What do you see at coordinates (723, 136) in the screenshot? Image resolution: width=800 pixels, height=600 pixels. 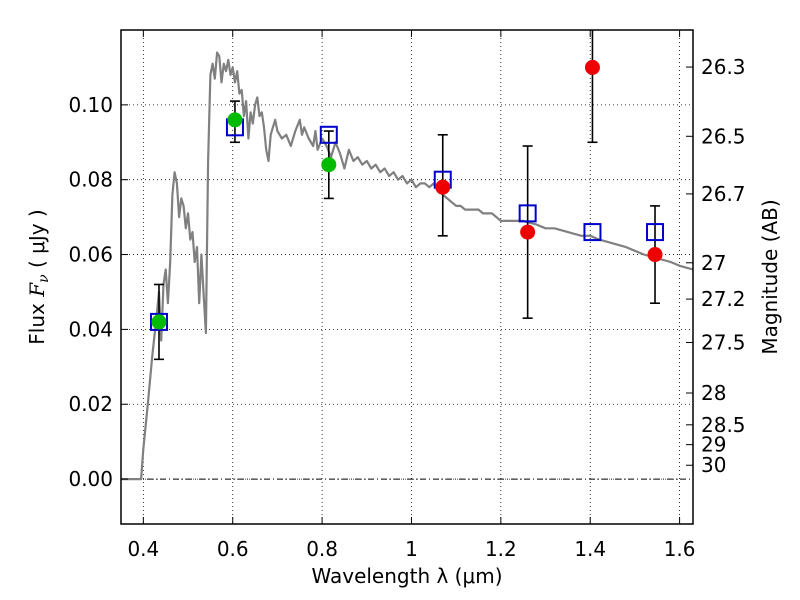 I see `right-tick-label: 26.5` at bounding box center [723, 136].